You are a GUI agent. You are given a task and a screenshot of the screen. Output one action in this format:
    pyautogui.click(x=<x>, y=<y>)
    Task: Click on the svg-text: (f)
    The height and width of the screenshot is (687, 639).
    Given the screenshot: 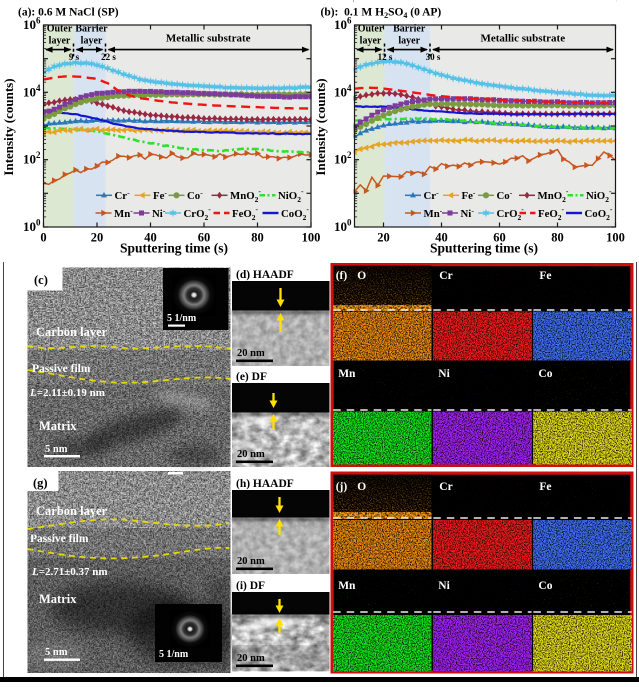 What is the action you would take?
    pyautogui.click(x=342, y=276)
    